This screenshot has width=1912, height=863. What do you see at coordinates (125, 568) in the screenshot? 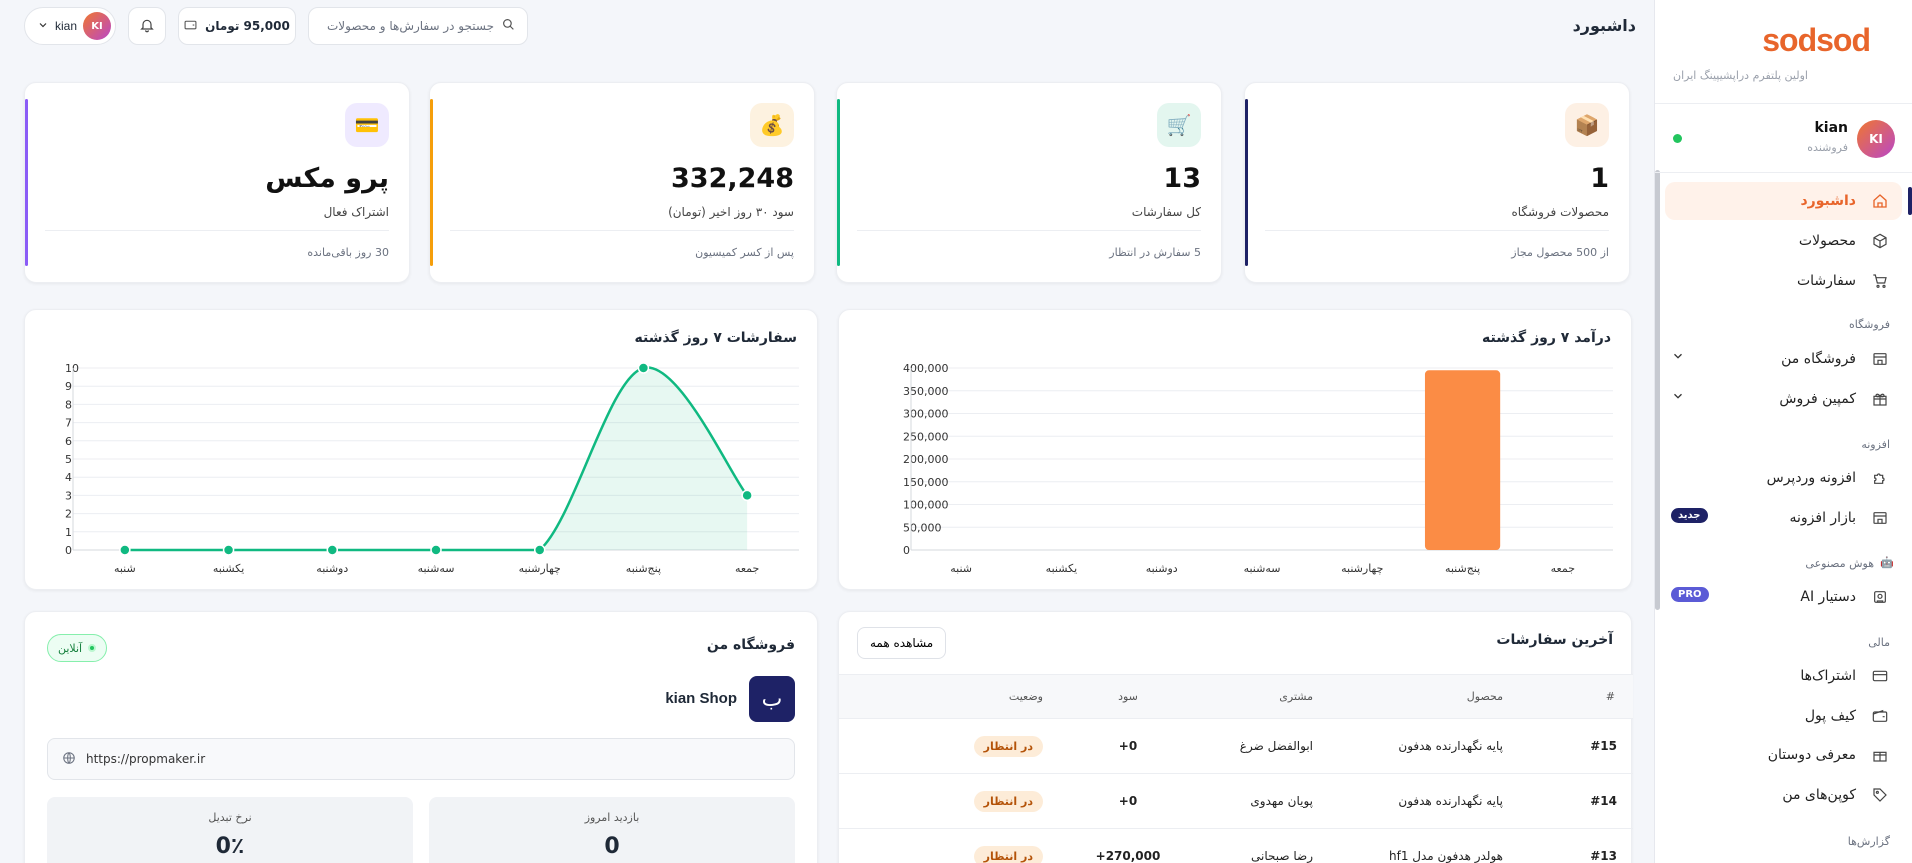
I see `x-tick-label: شنبه` at bounding box center [125, 568].